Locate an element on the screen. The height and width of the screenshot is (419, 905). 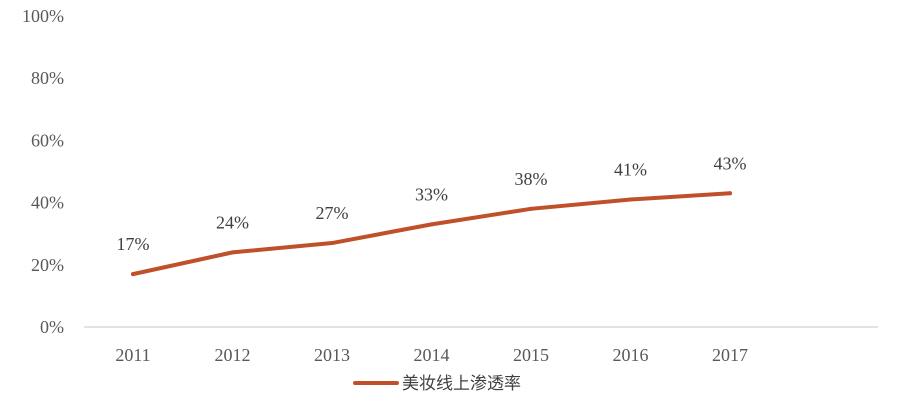
y-tick-label: 100% is located at coordinates (43, 16).